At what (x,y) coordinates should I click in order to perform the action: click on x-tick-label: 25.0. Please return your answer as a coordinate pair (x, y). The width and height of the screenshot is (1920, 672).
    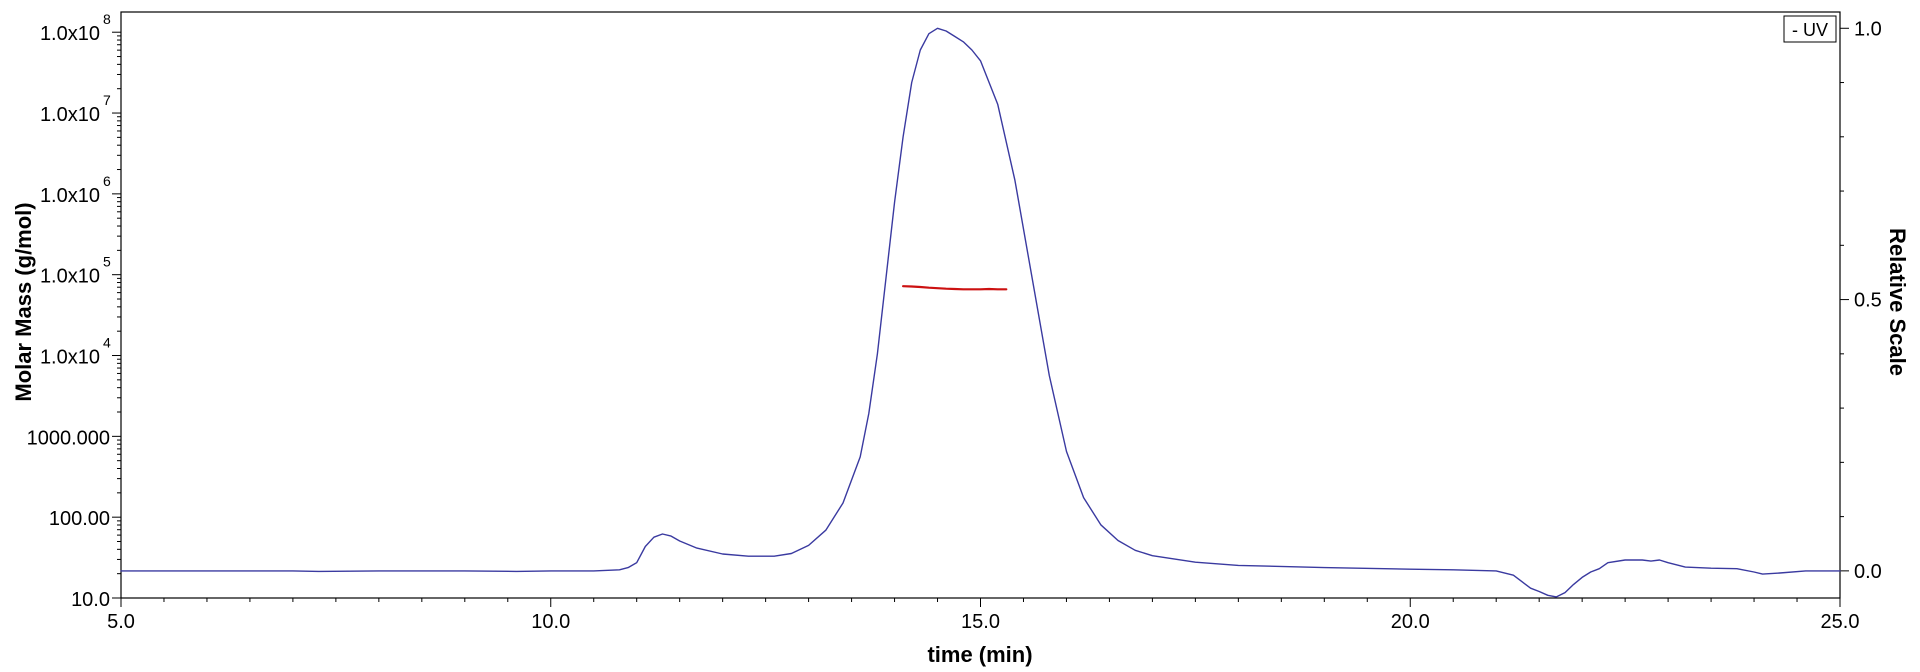
    Looking at the image, I should click on (1840, 622).